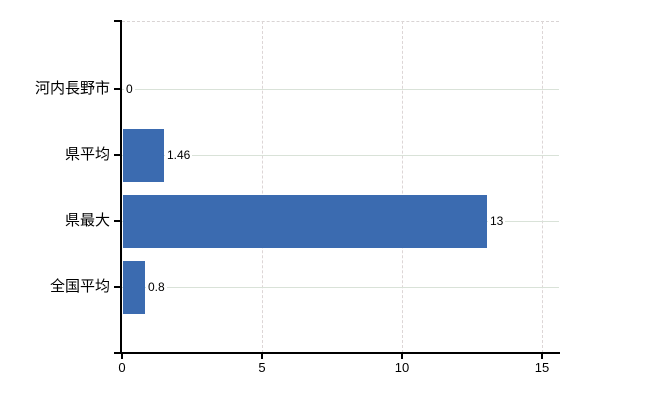  I want to click on x-tick-label: 15, so click(542, 367).